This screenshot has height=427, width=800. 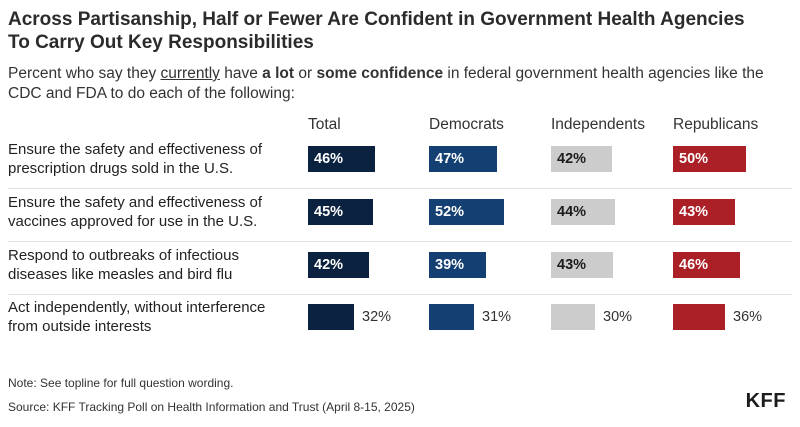 I want to click on column-header-republicans: Republicans, so click(x=716, y=124).